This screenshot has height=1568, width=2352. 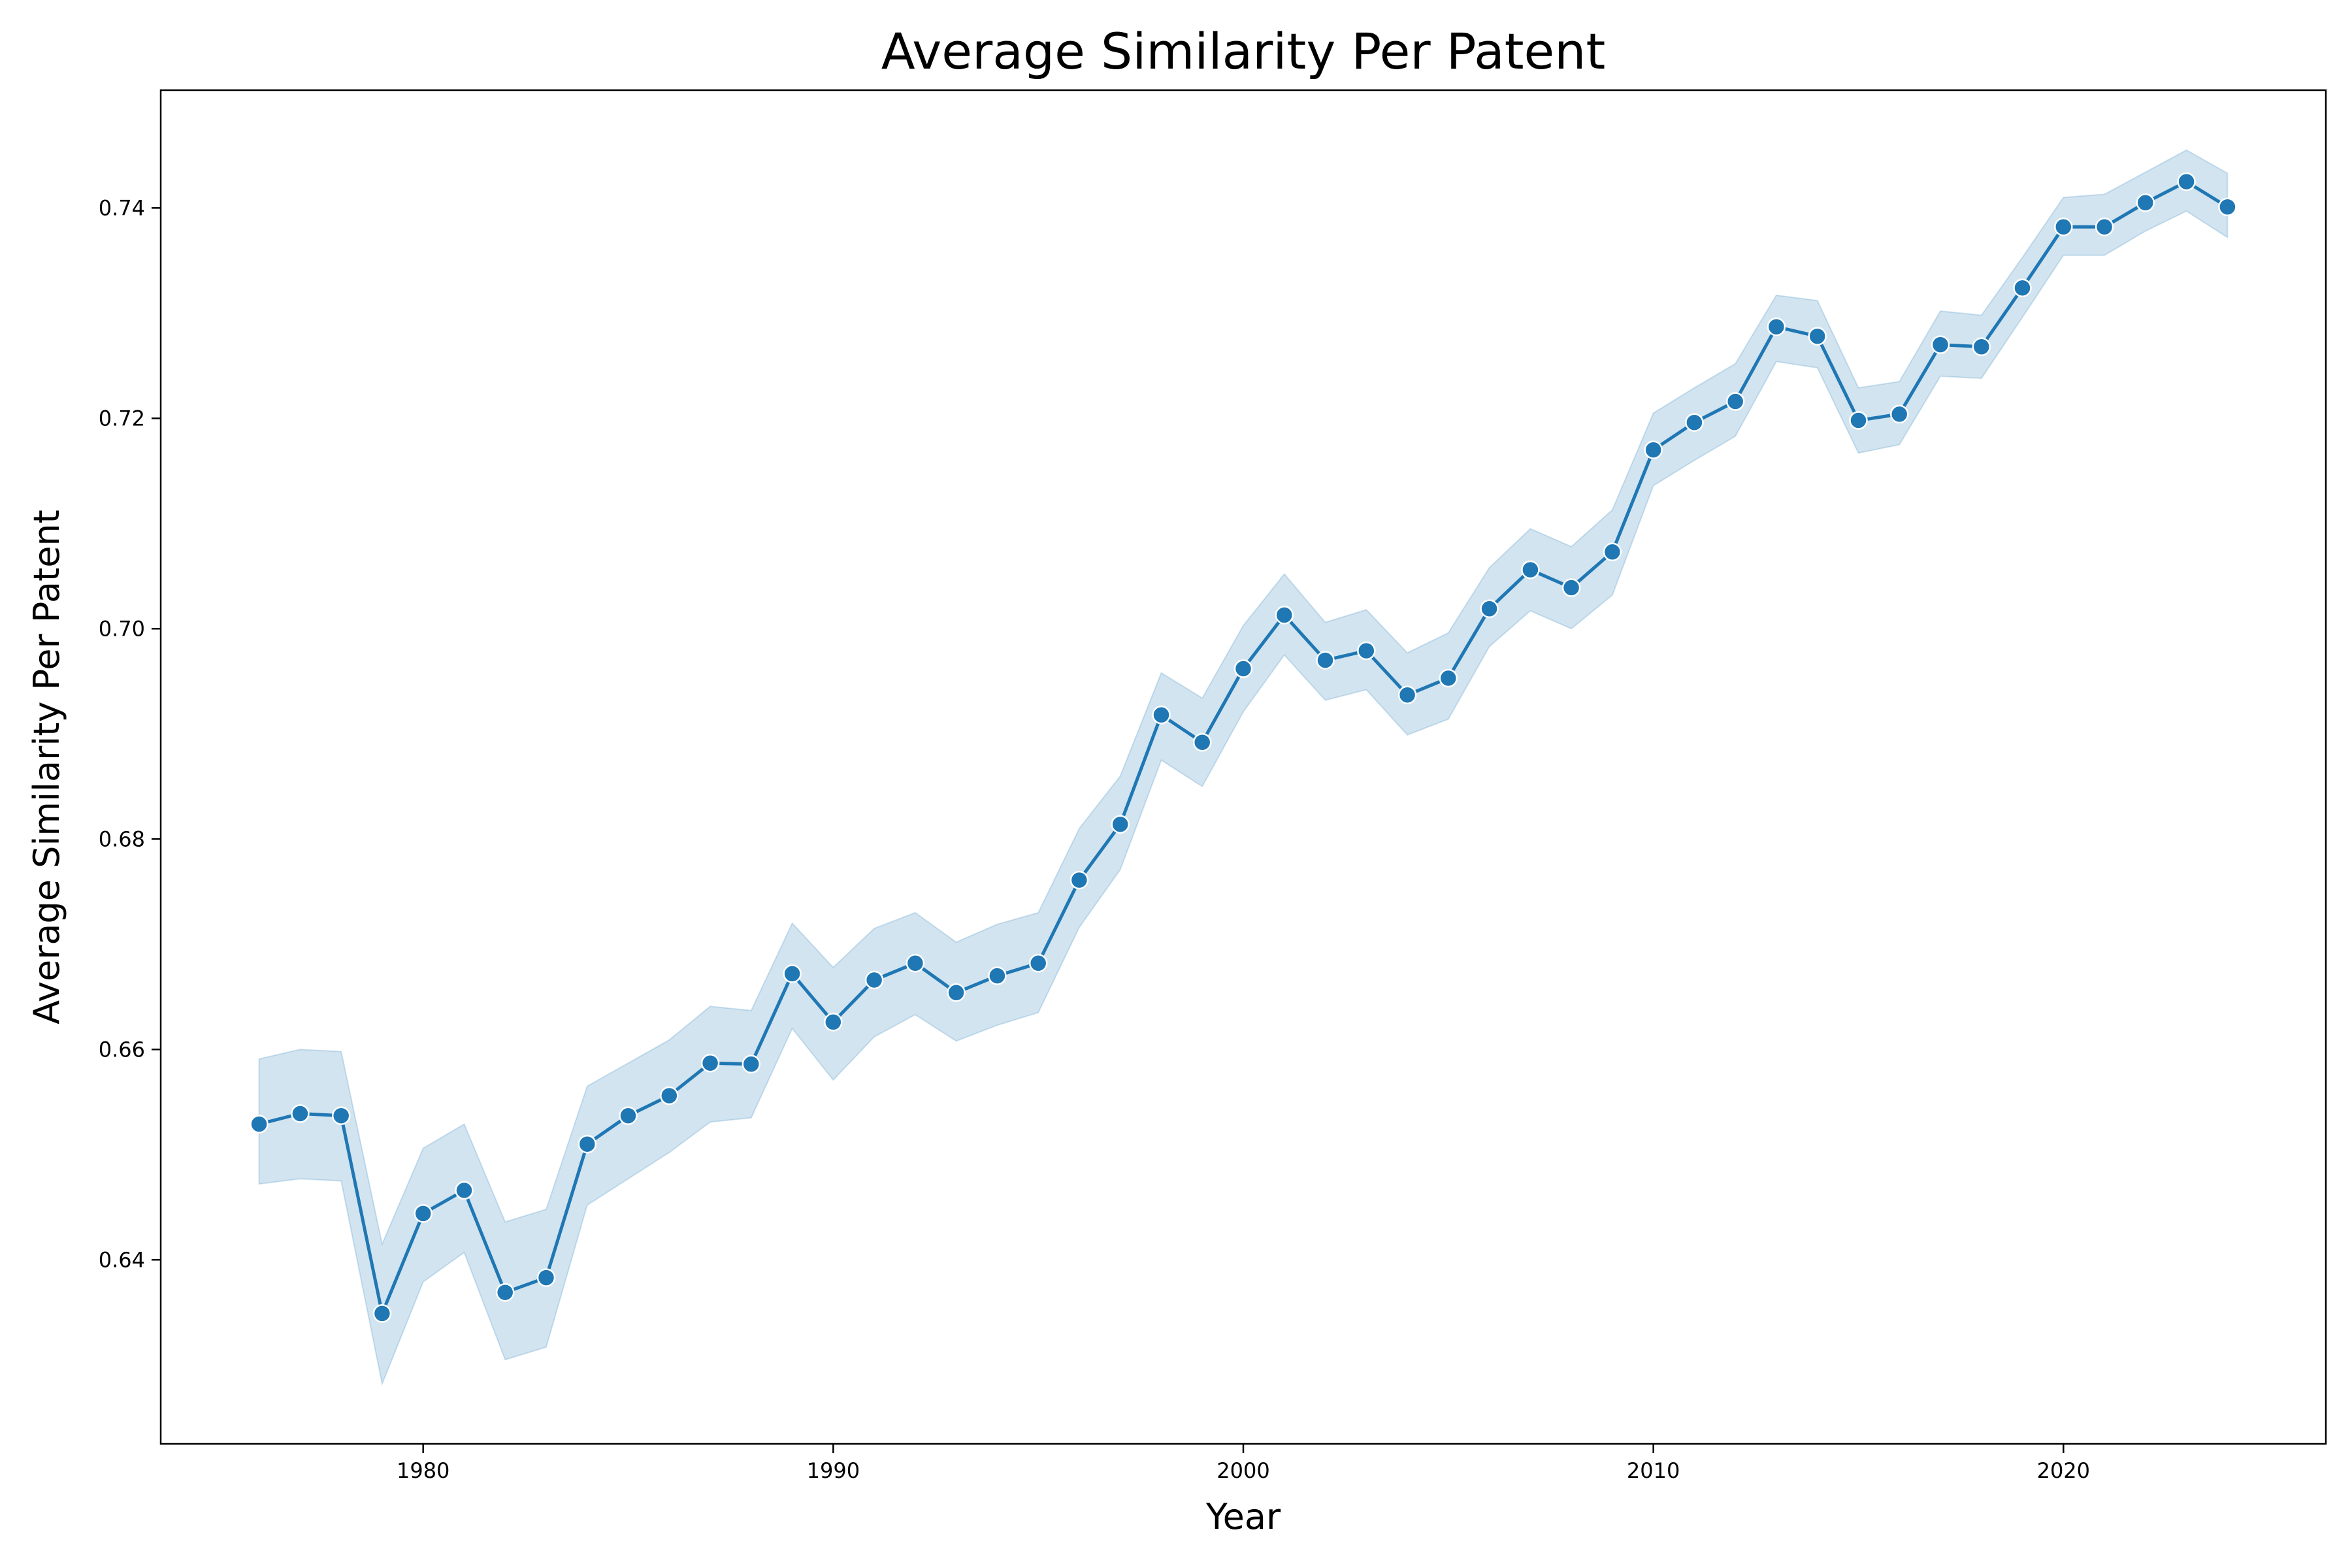 What do you see at coordinates (122, 1259) in the screenshot?
I see `y-tick-label: 0.64` at bounding box center [122, 1259].